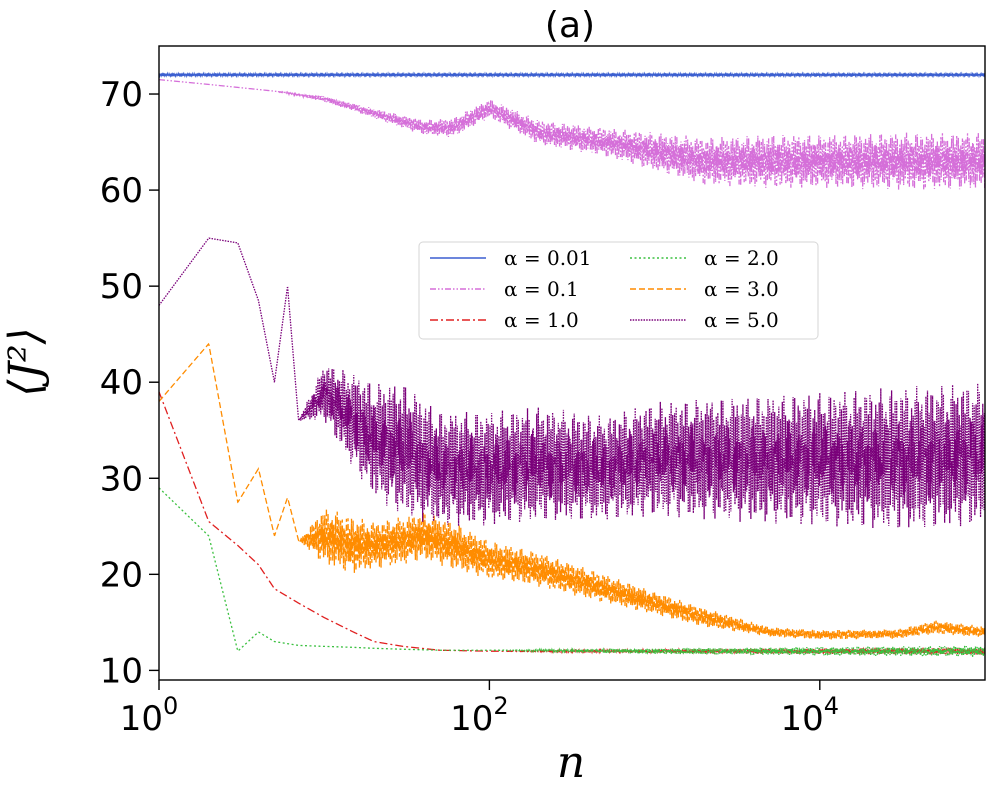 The image size is (997, 797). What do you see at coordinates (741, 320) in the screenshot?
I see `legend-label: α = 5.0` at bounding box center [741, 320].